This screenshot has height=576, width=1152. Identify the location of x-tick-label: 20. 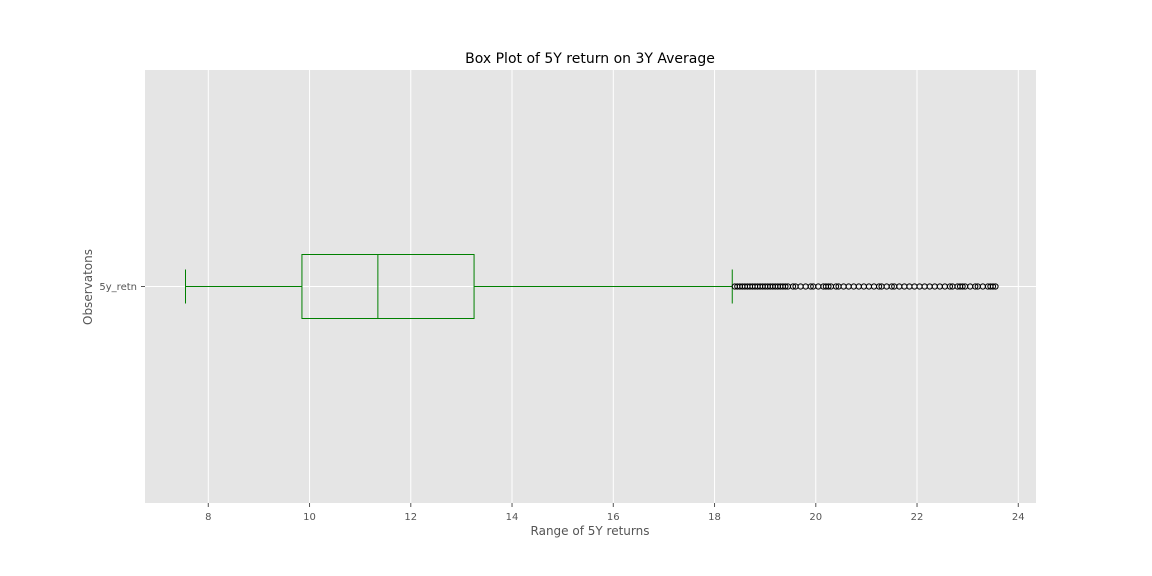
(815, 517).